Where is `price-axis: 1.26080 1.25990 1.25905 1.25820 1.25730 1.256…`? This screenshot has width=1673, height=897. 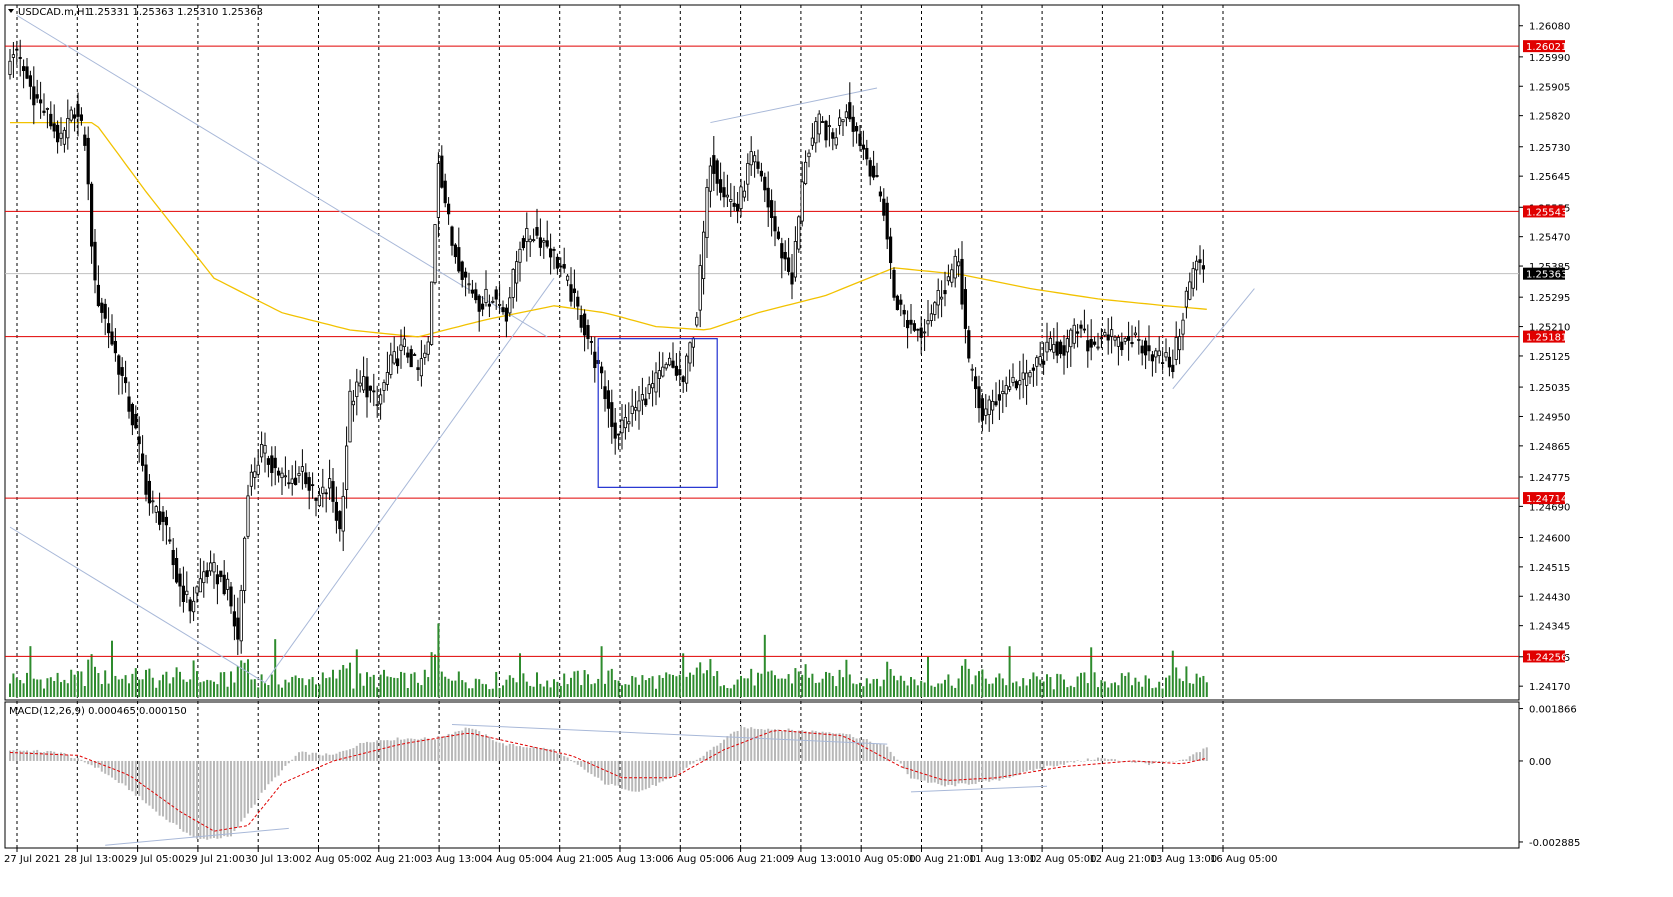 price-axis: 1.26080 1.25990 1.25905 1.25820 1.25730 1.256… is located at coordinates (1544, 357).